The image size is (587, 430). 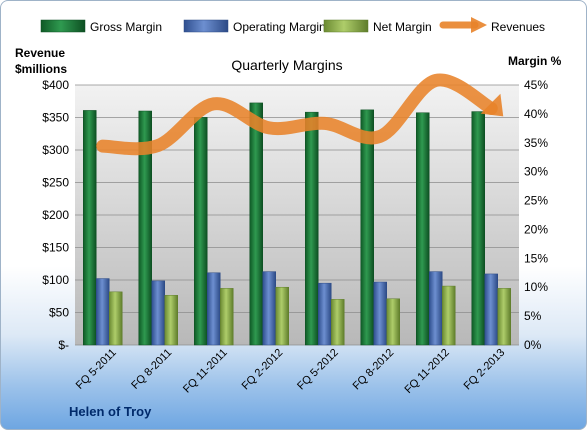 I want to click on category-label: FQ 5-2011, so click(x=96, y=369).